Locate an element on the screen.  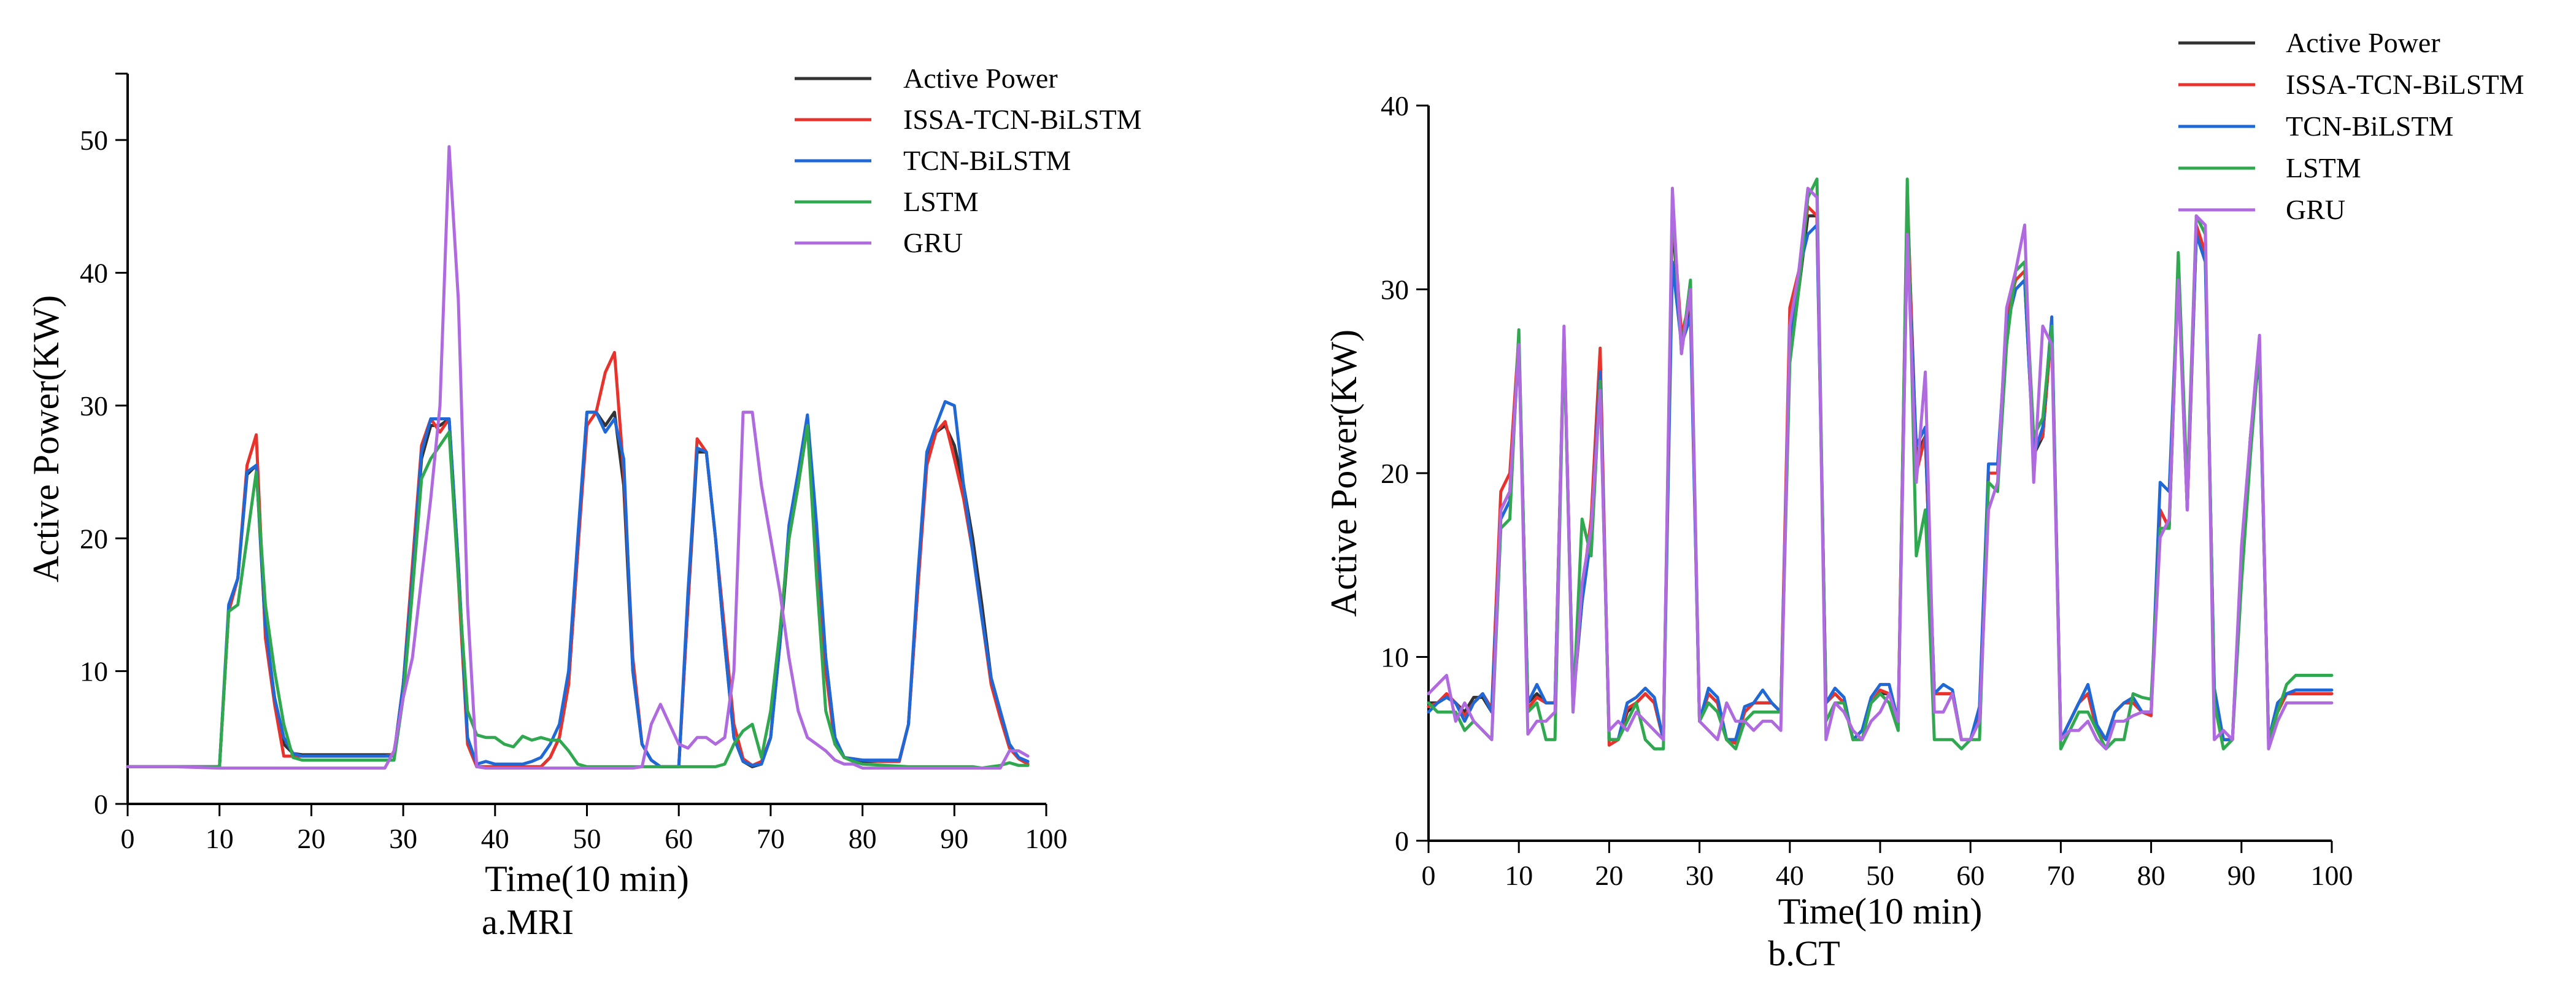
y-tick-label: 50 is located at coordinates (94, 140).